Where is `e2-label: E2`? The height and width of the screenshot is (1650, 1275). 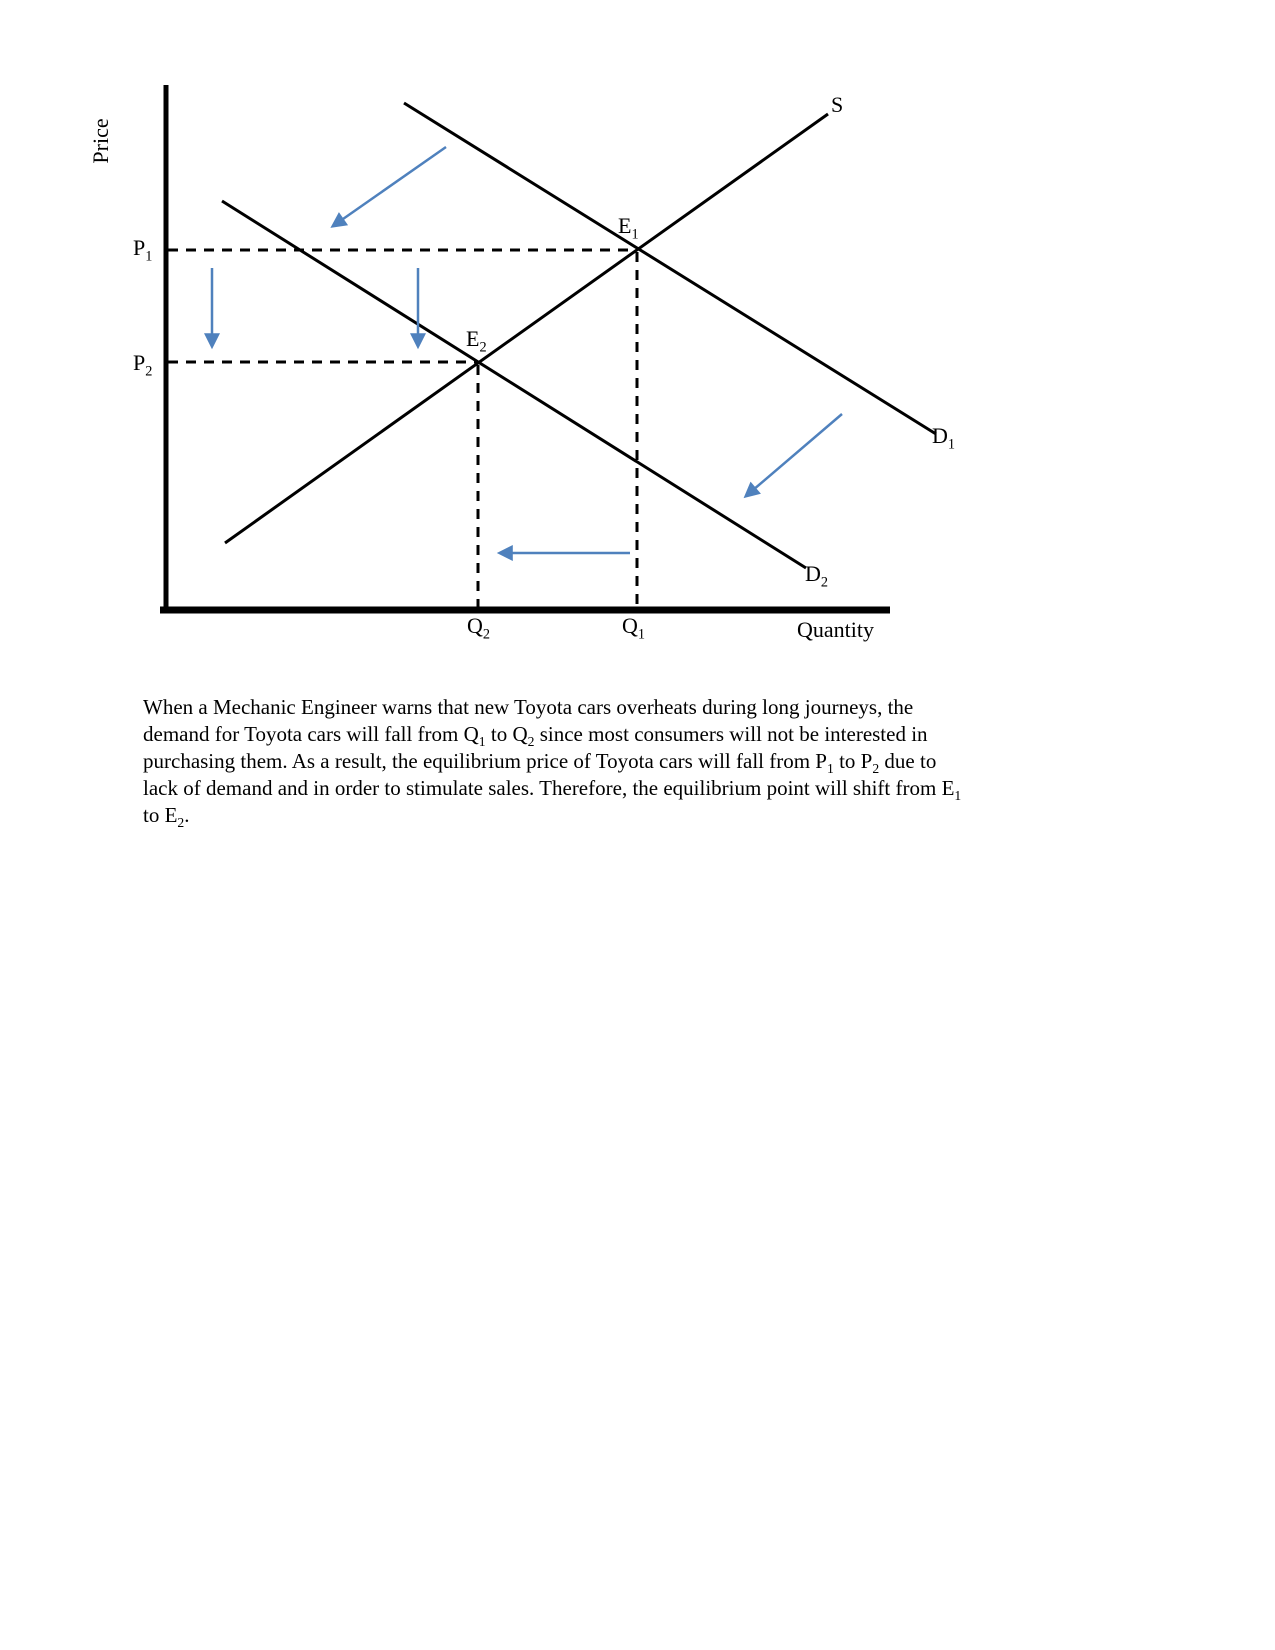 e2-label: E2 is located at coordinates (476, 341).